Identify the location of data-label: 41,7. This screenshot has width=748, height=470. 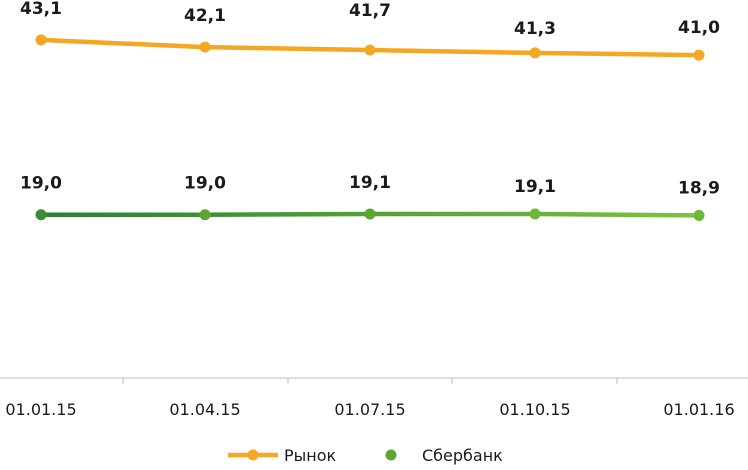
(370, 11).